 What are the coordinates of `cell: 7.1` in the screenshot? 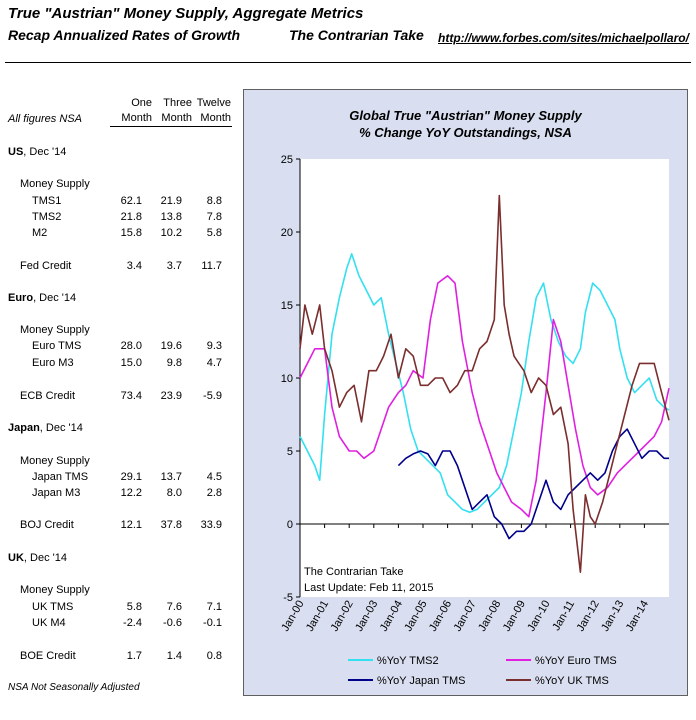 It's located at (214, 607).